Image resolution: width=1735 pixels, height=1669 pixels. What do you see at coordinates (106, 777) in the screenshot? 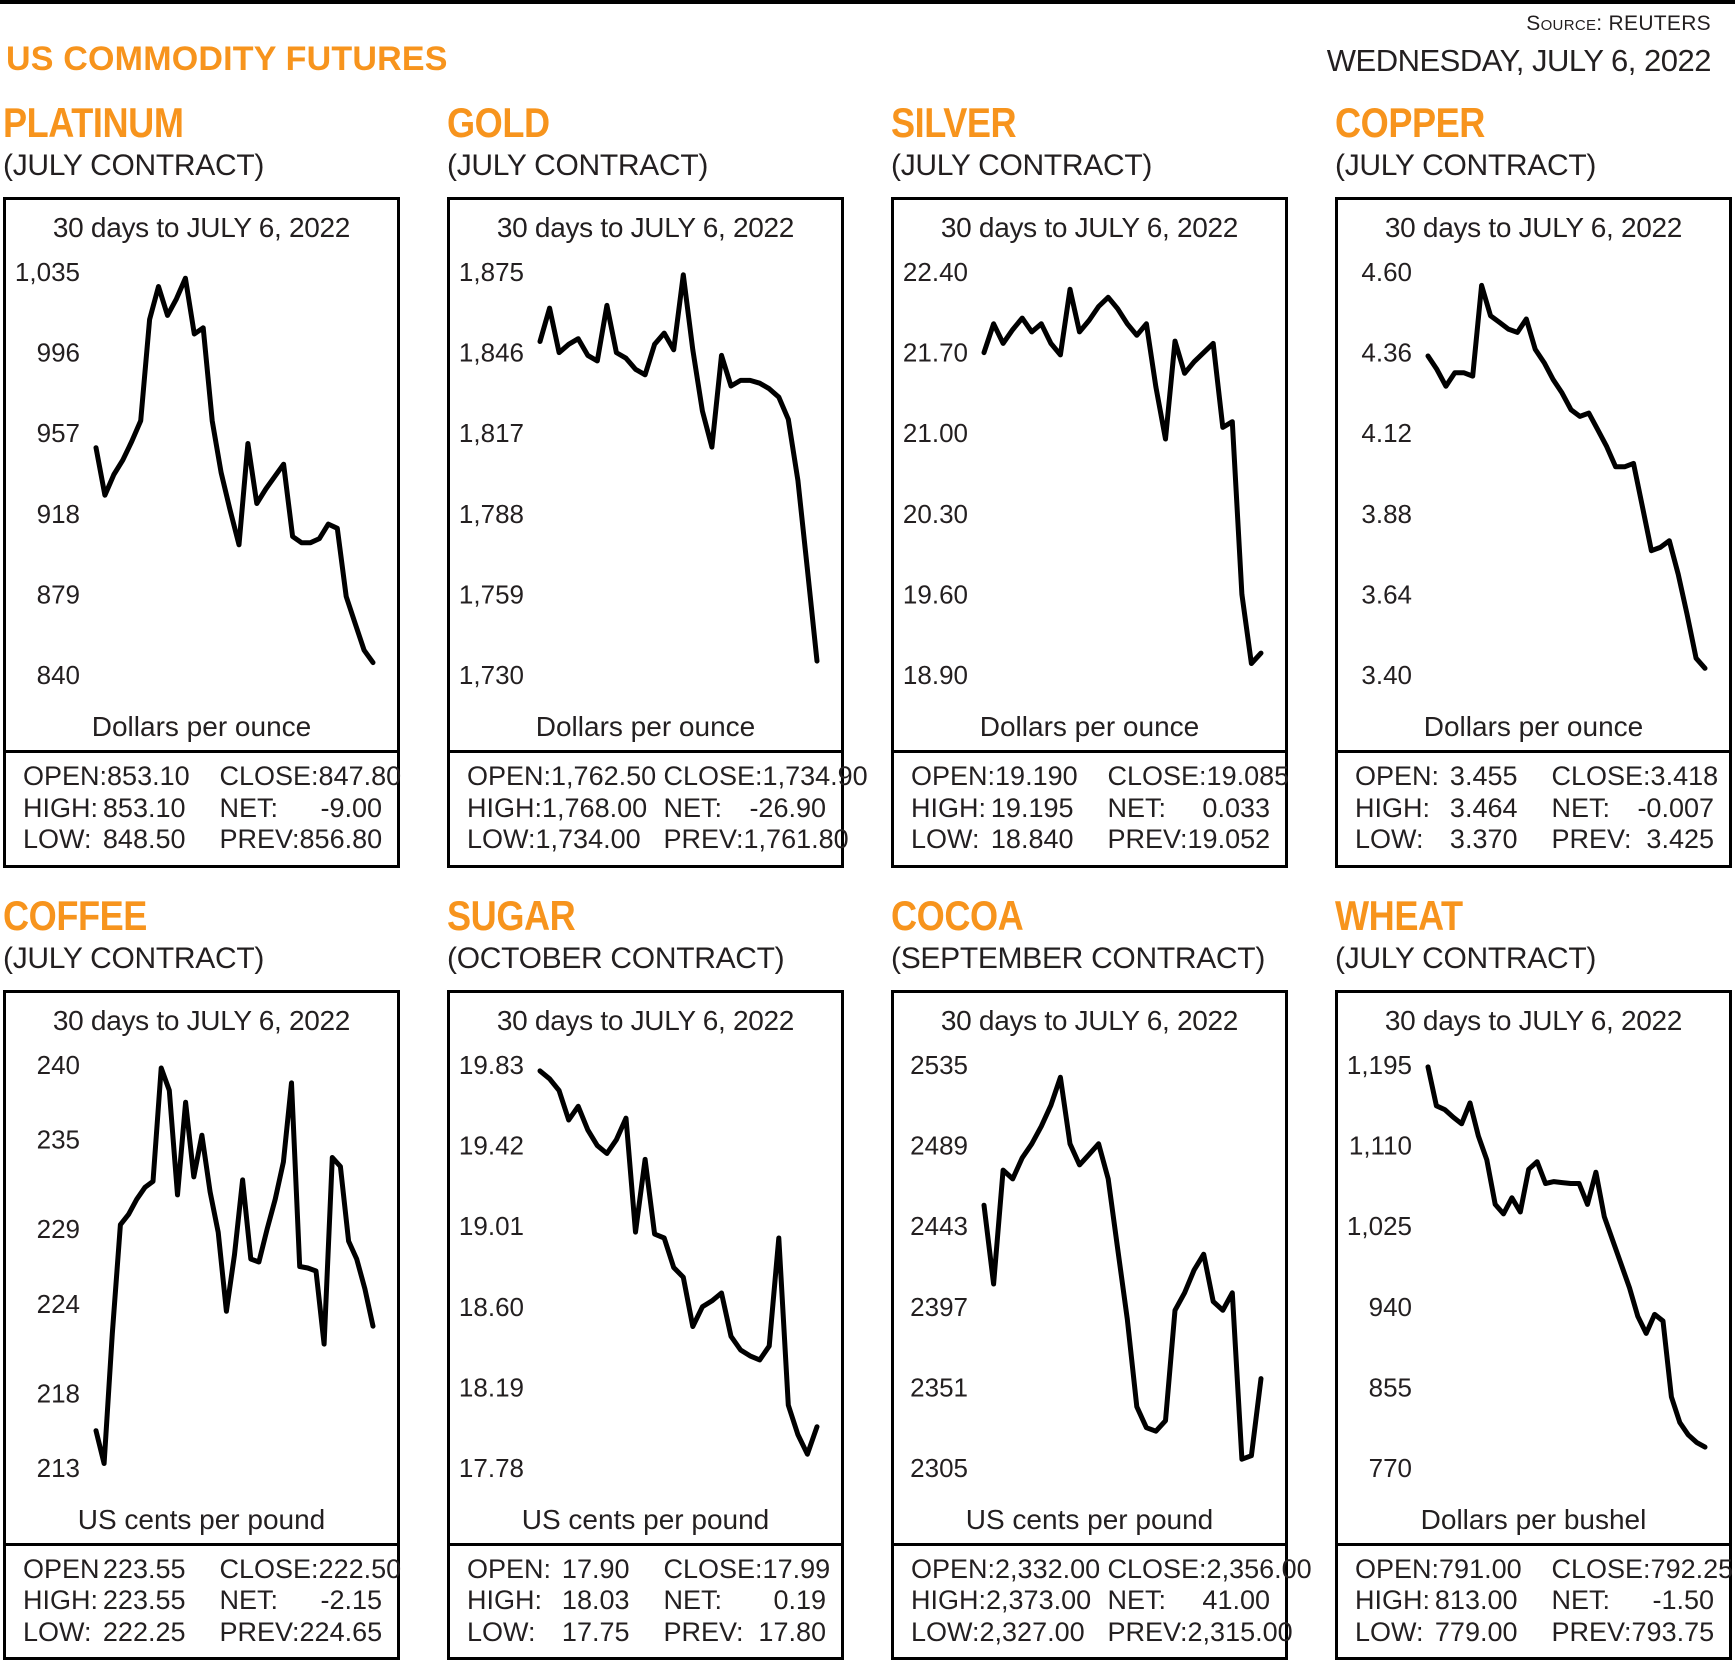
I see `stat-open: OPEN: 853.10` at bounding box center [106, 777].